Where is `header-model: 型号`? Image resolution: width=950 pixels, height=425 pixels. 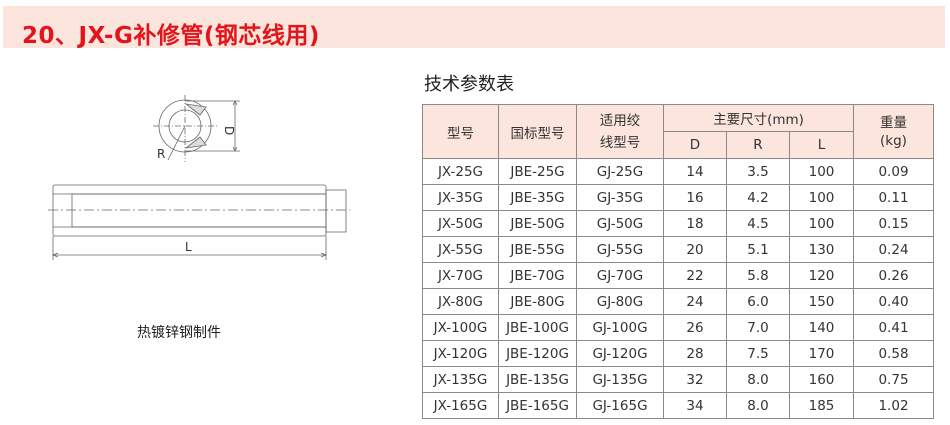 header-model: 型号 is located at coordinates (460, 131).